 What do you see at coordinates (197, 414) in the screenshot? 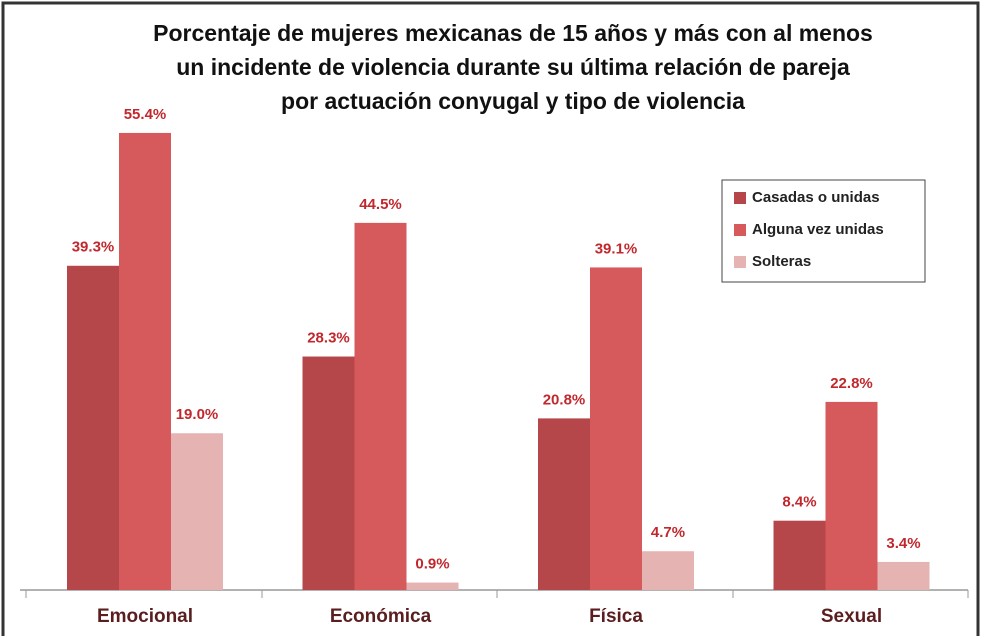
I see `value-label: 19.0%` at bounding box center [197, 414].